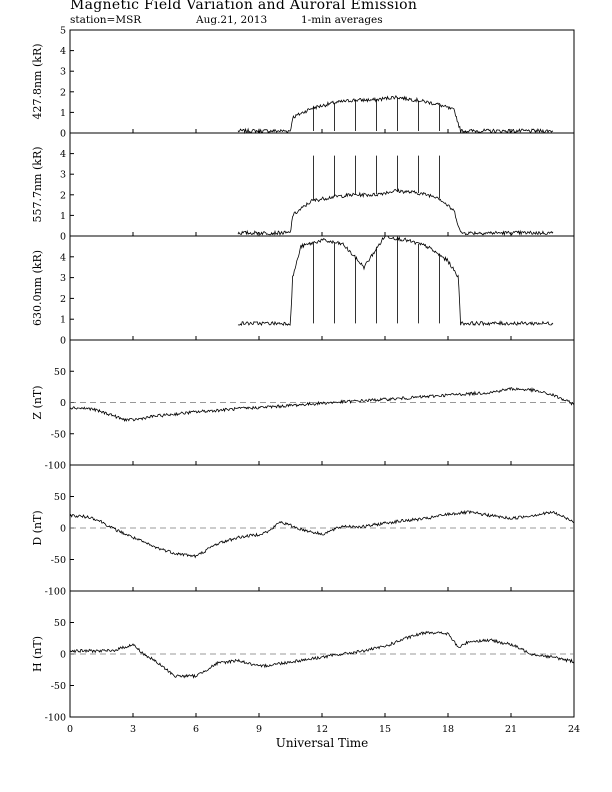  I want to click on x-tick-label: 21, so click(511, 729).